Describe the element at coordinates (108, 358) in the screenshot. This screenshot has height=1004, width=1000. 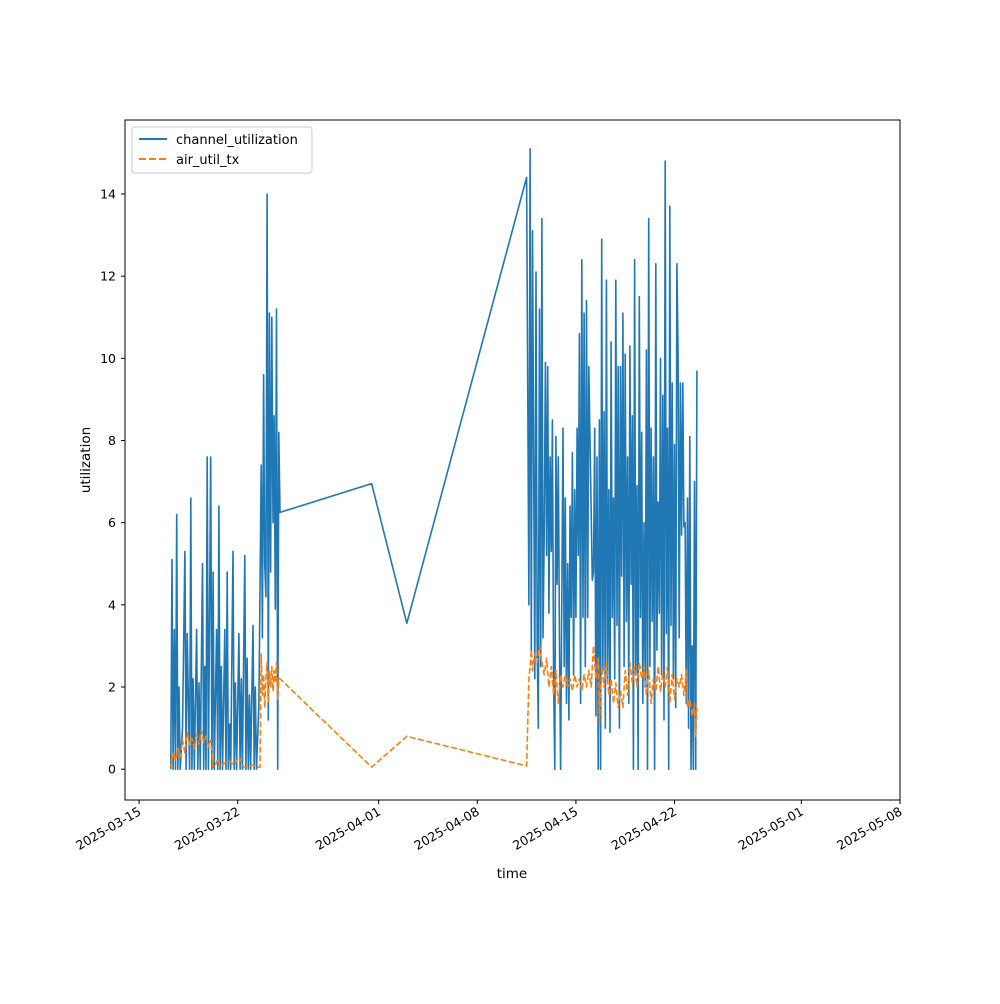
I see `y-tick-label: 10` at that location.